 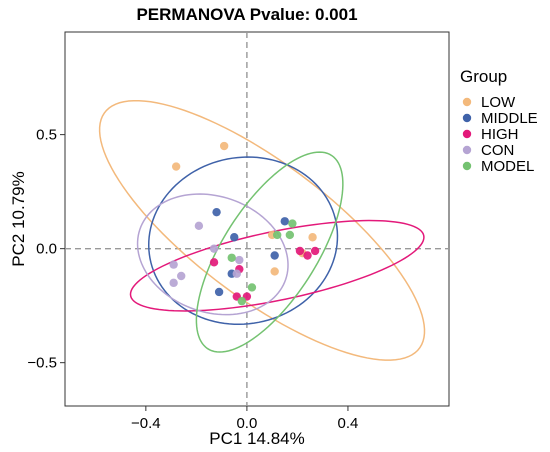 What do you see at coordinates (348, 423) in the screenshot?
I see `x-tick-label: 0.4` at bounding box center [348, 423].